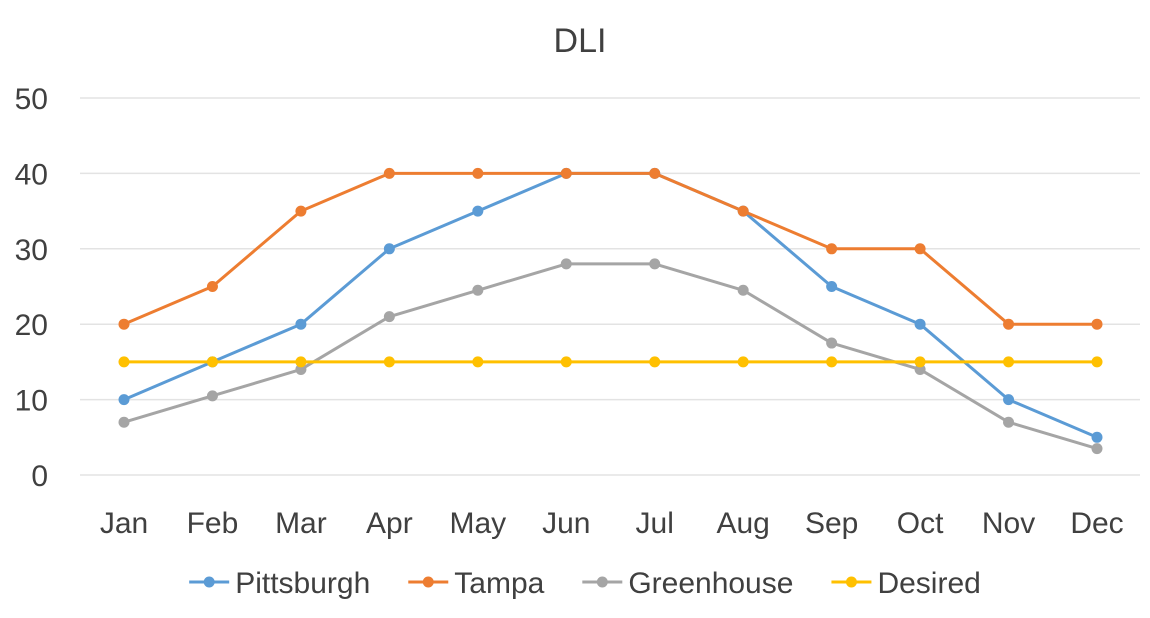 The height and width of the screenshot is (618, 1150). Describe the element at coordinates (301, 523) in the screenshot. I see `x-tick-label: Mar` at that location.